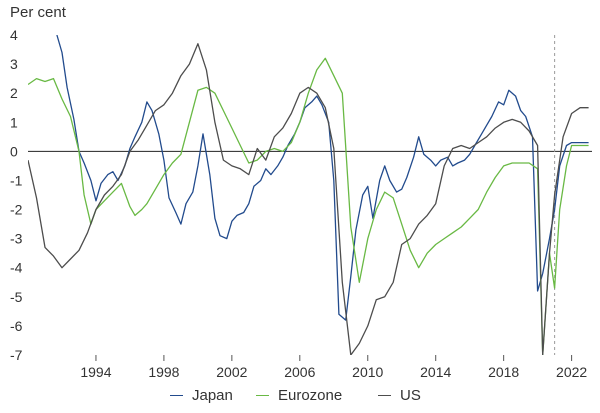  Describe the element at coordinates (212, 395) in the screenshot. I see `legend-label-japan: Japan` at that location.